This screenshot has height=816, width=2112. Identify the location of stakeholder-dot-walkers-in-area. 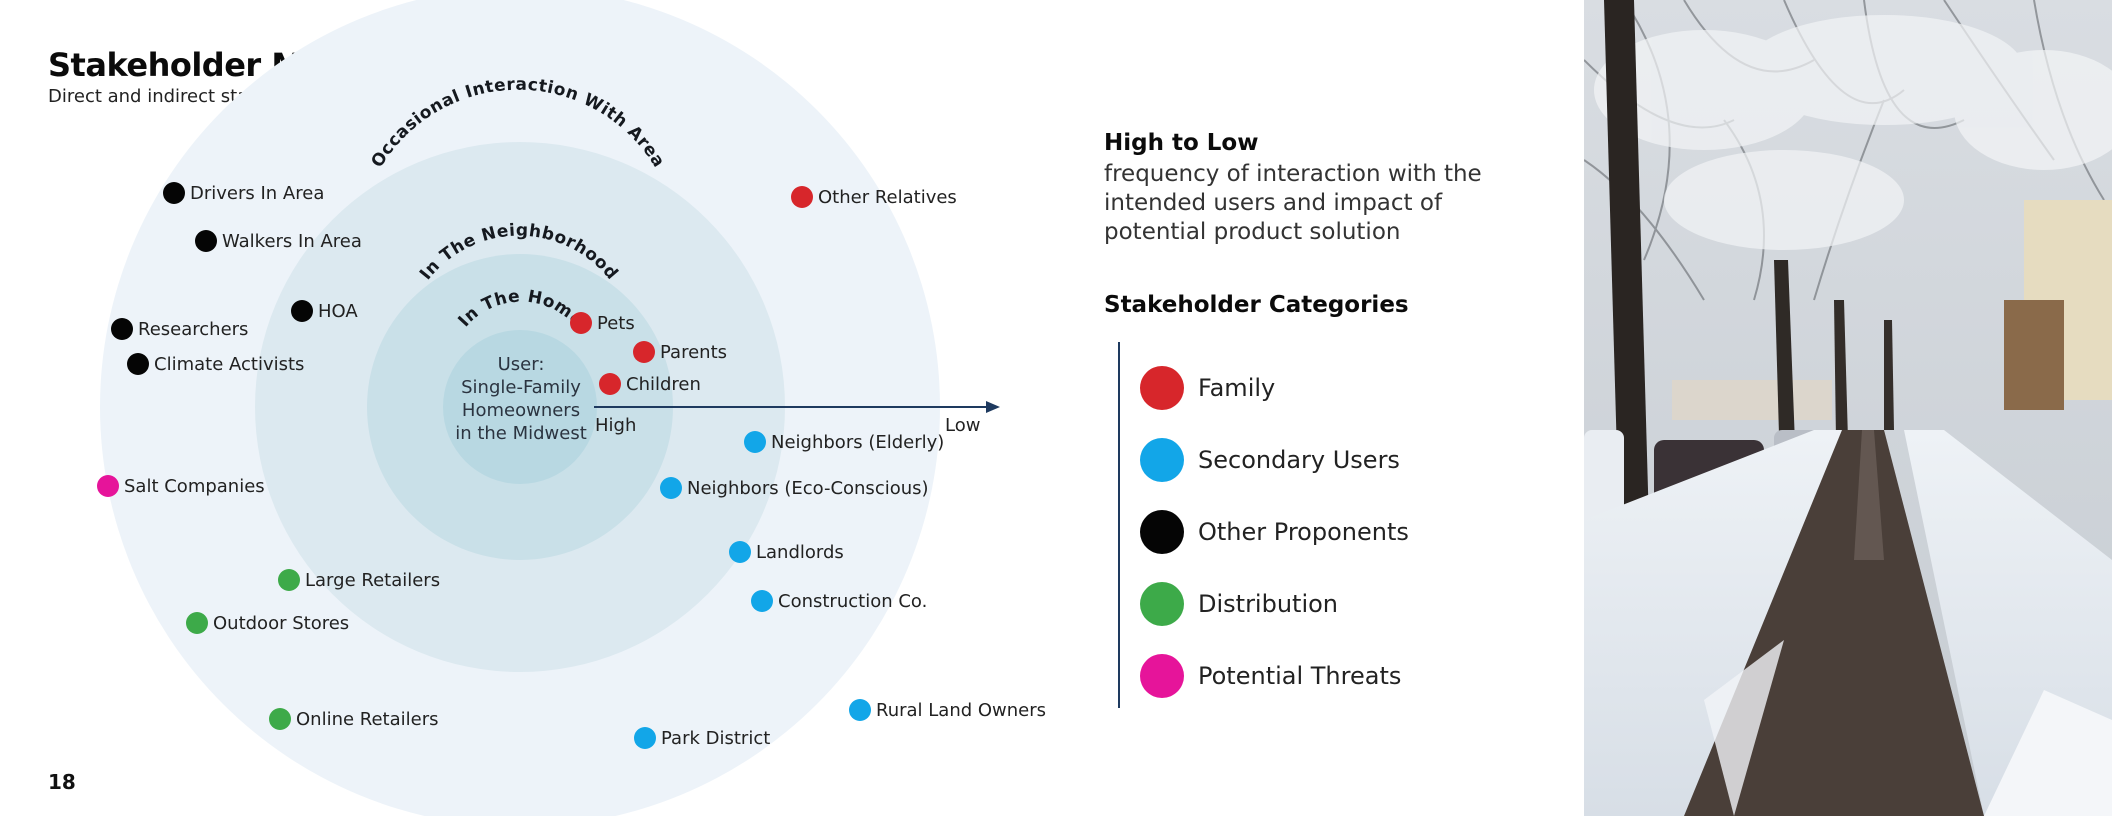
(206, 241).